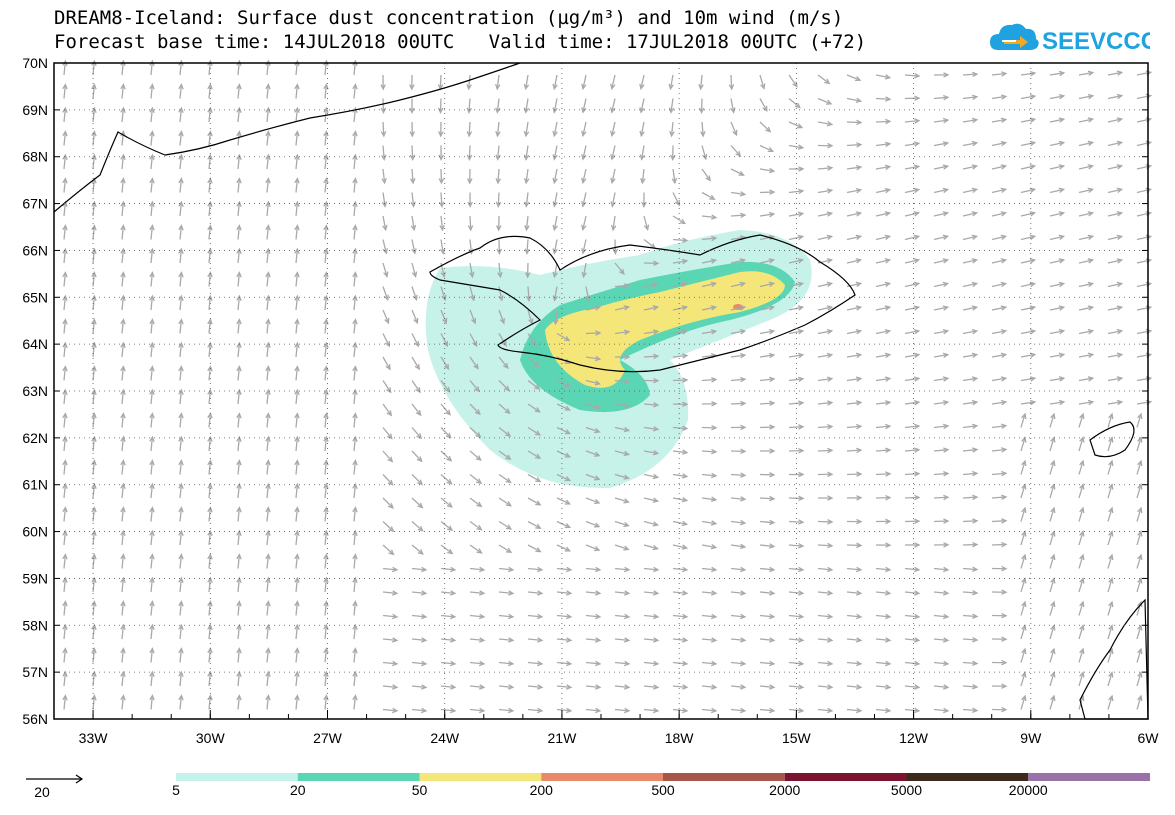 This screenshot has width=1175, height=815. What do you see at coordinates (797, 738) in the screenshot?
I see `lon-label: 15W` at bounding box center [797, 738].